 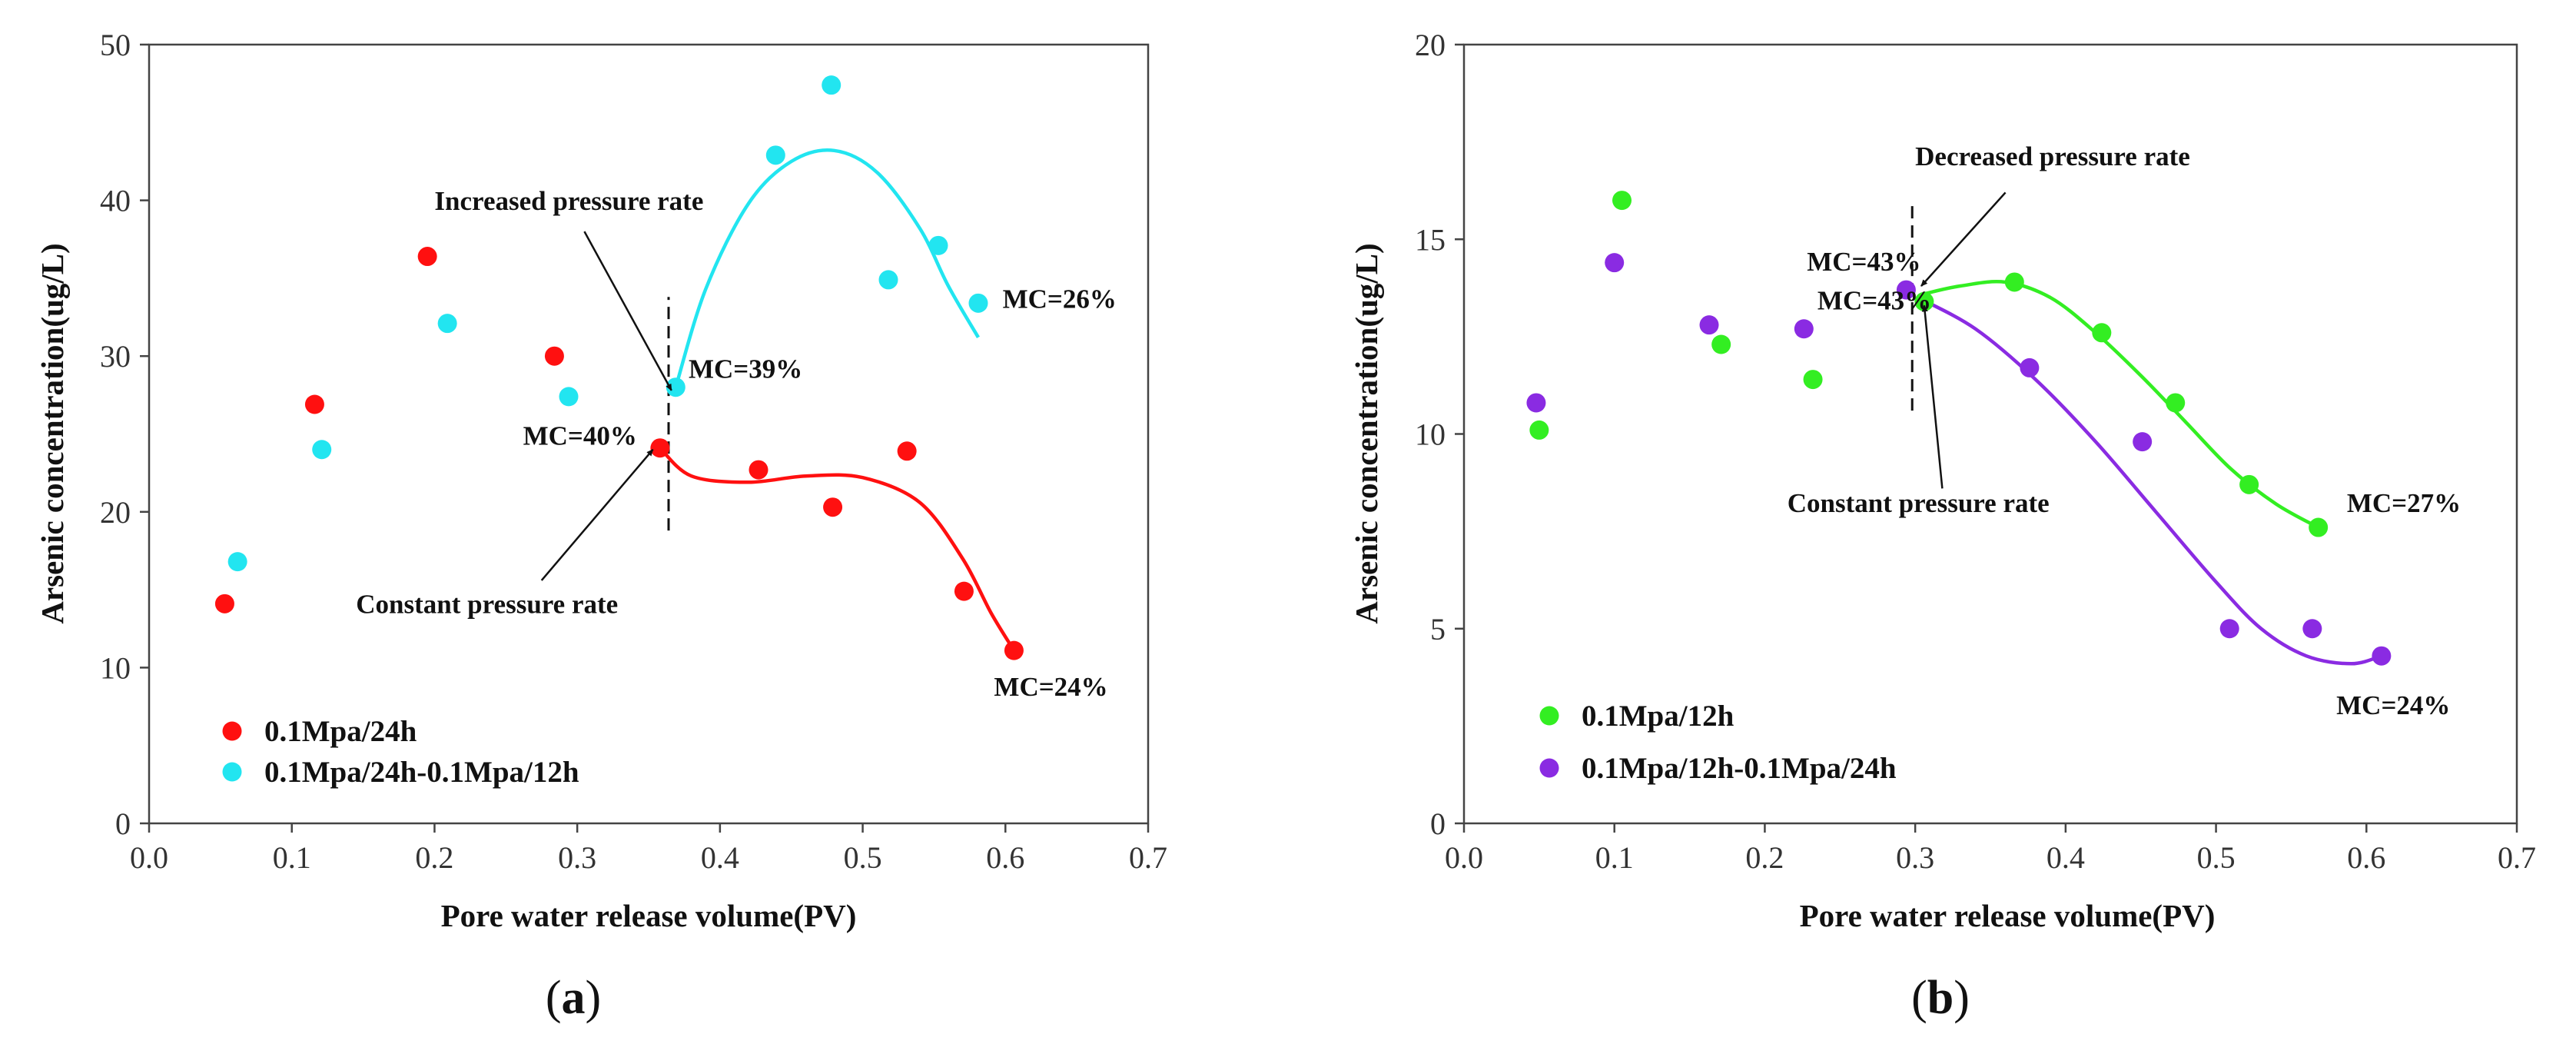 What do you see at coordinates (1658, 717) in the screenshot?
I see `legend-label: 0.1Mpa/12h` at bounding box center [1658, 717].